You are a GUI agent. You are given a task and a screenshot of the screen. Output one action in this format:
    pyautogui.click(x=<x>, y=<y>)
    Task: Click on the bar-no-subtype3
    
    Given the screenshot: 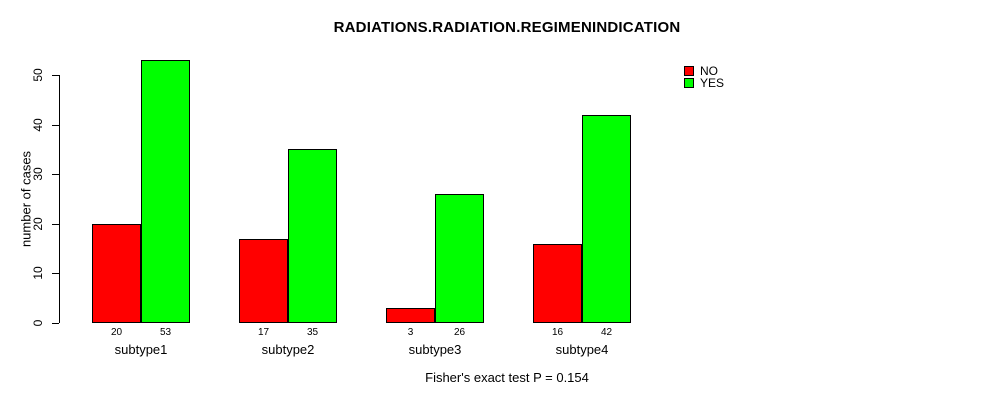 What is the action you would take?
    pyautogui.click(x=410, y=315)
    